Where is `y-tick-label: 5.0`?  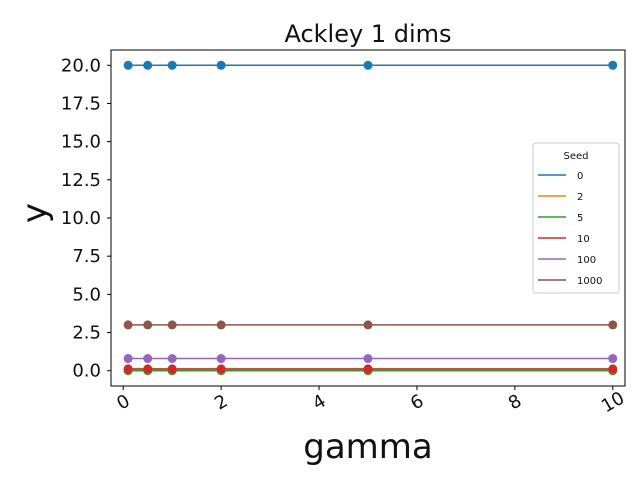 y-tick-label: 5.0 is located at coordinates (86, 294).